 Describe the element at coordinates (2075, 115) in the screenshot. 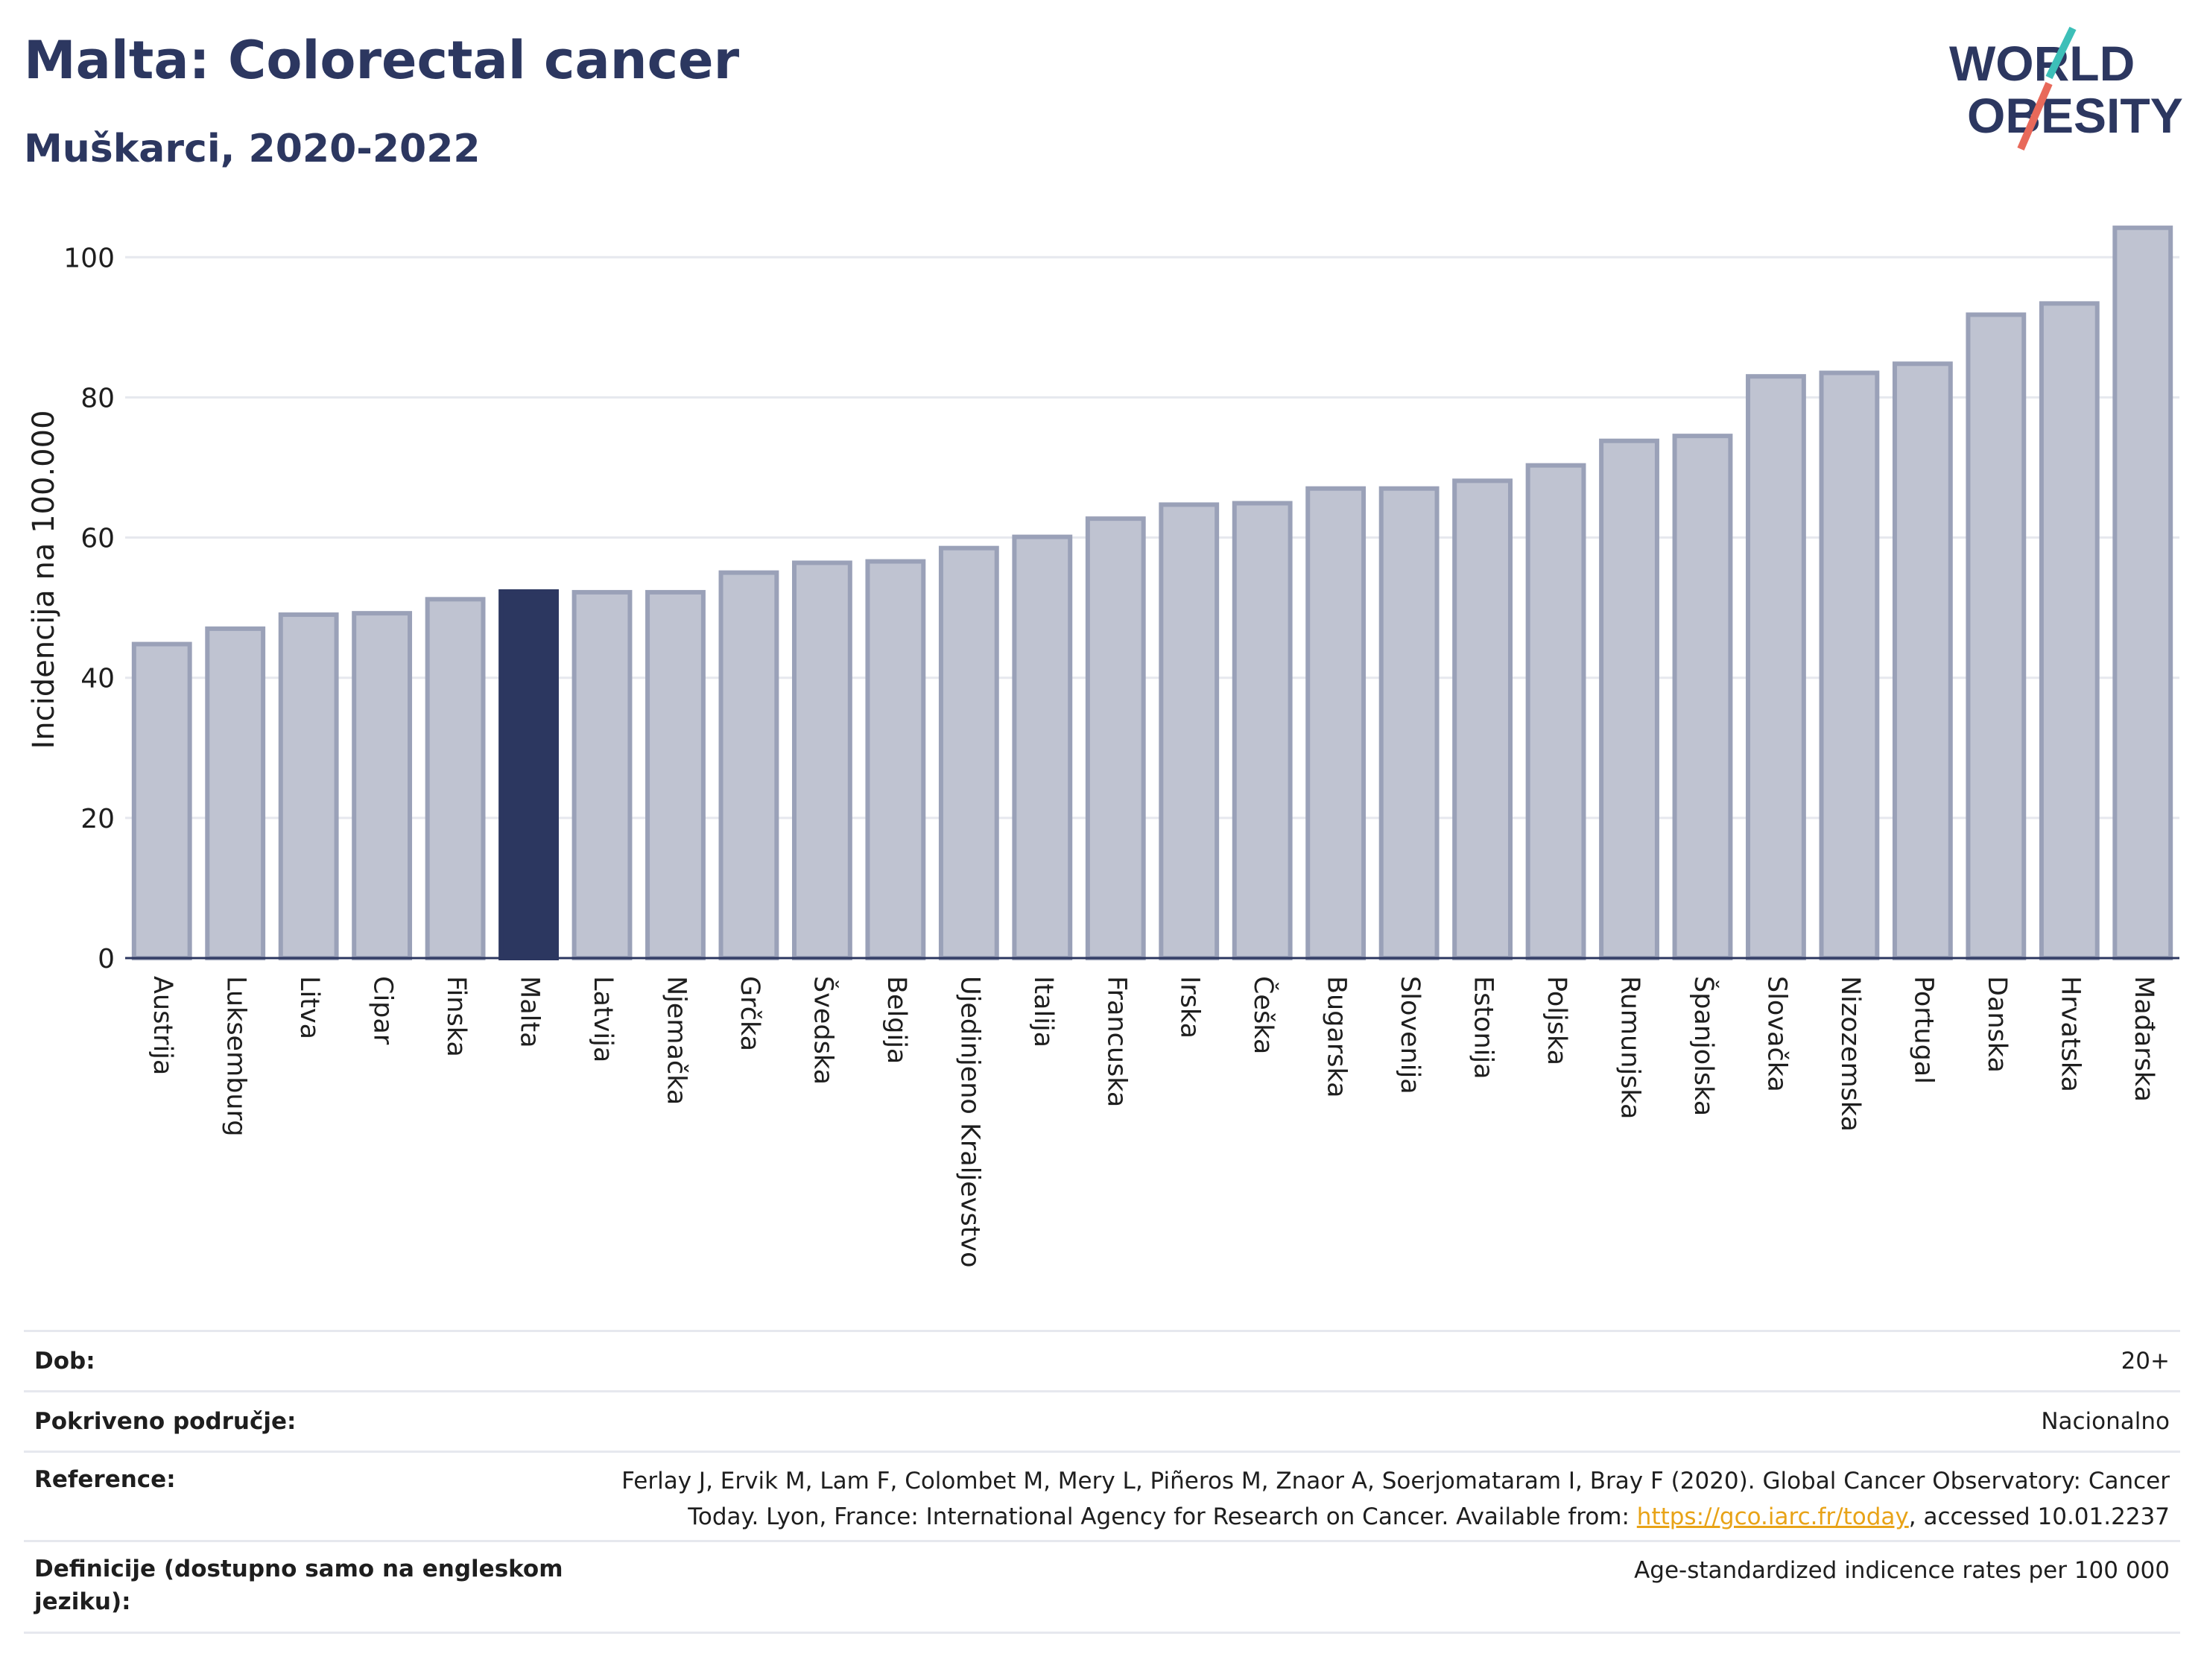

I see `logo-line2: OBESITY` at that location.